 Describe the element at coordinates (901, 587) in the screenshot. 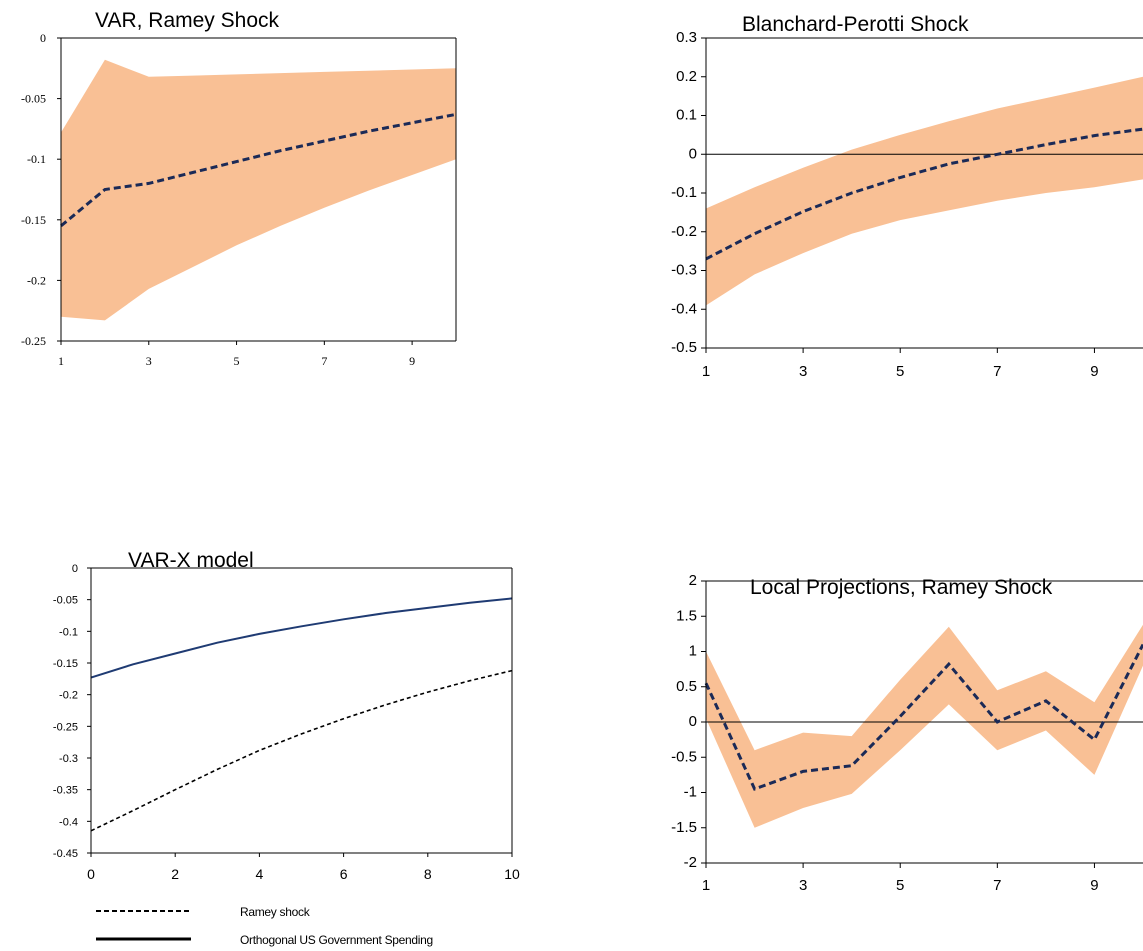

I see `chart-title: Local Projections, Ramey Shock` at that location.